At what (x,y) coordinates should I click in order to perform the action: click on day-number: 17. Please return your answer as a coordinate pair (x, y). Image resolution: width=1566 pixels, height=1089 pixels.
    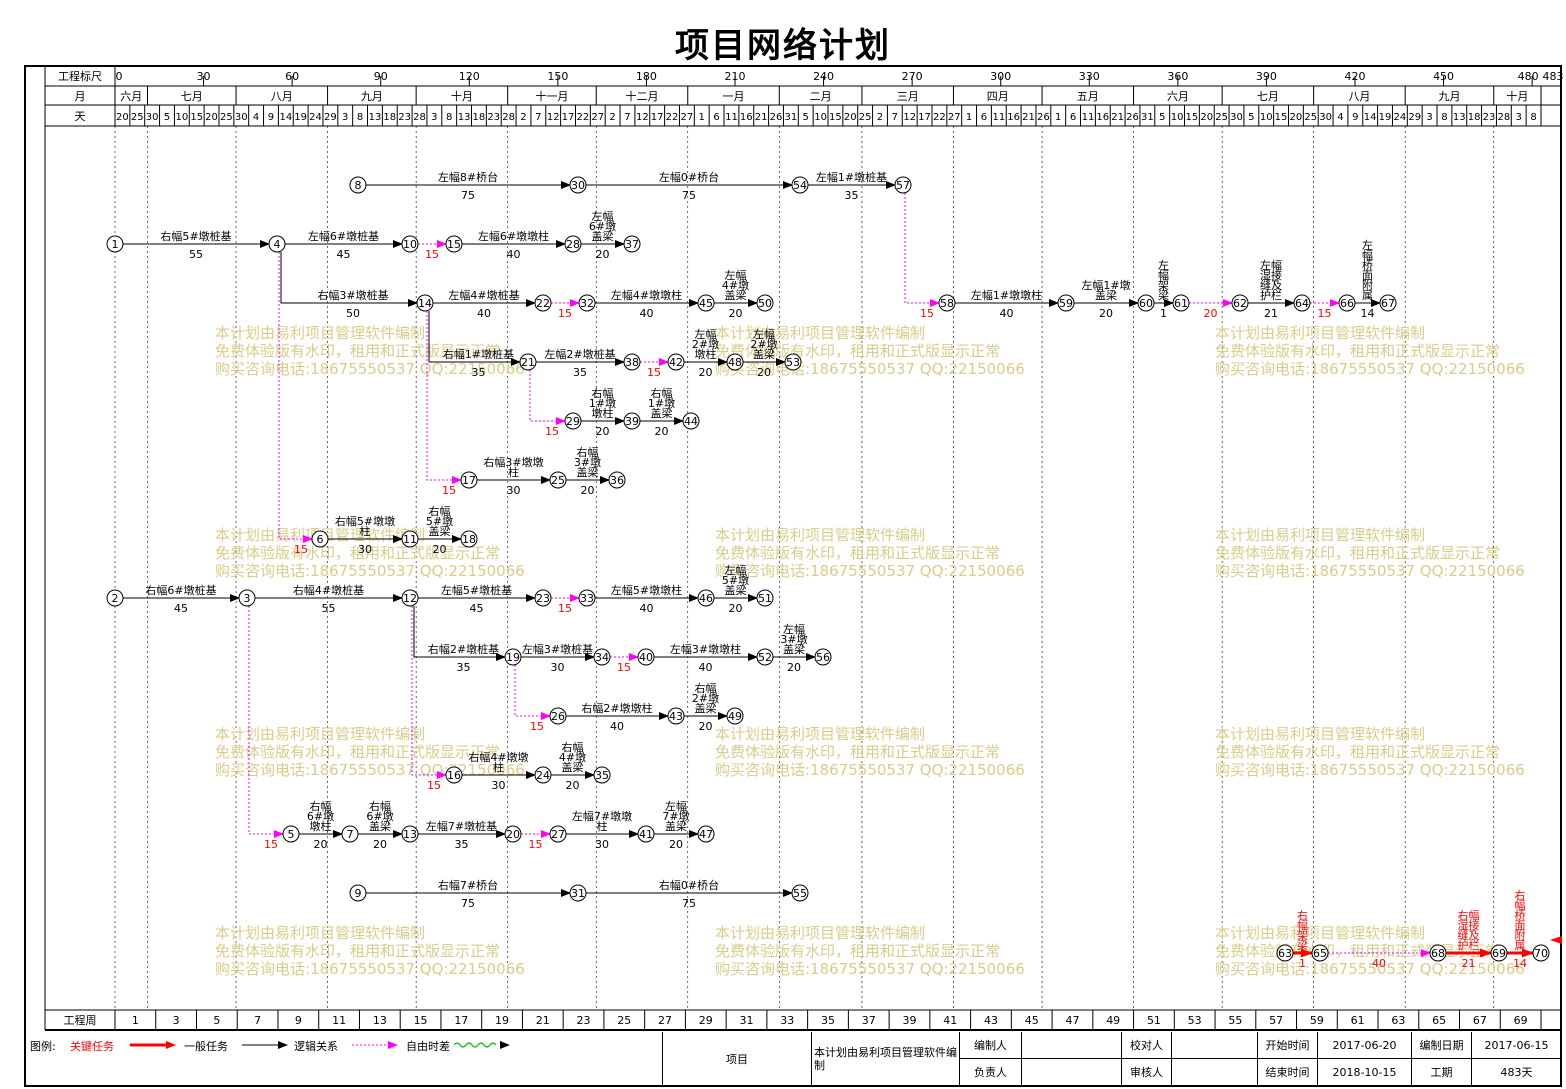
    Looking at the image, I should click on (657, 117).